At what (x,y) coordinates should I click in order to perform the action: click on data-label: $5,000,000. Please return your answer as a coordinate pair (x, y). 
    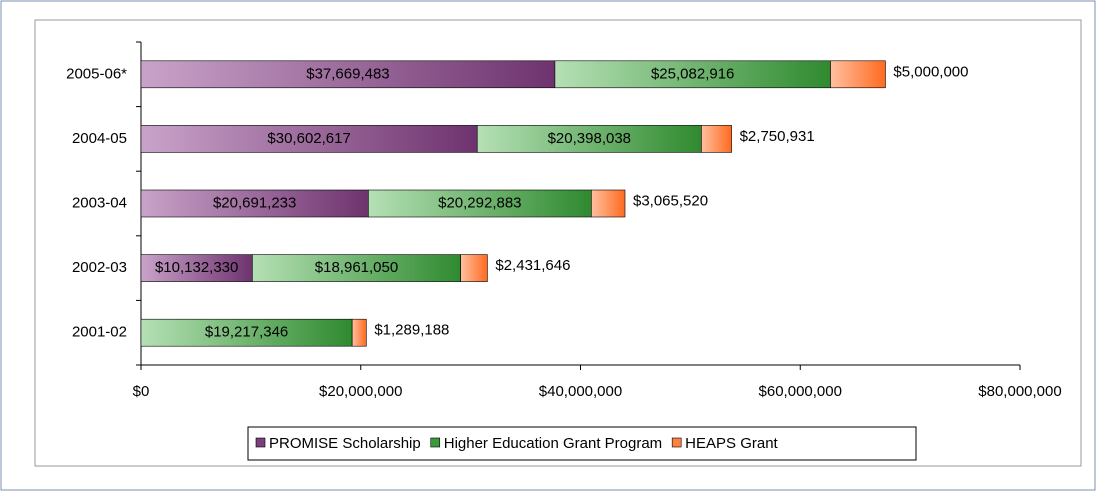
    Looking at the image, I should click on (930, 71).